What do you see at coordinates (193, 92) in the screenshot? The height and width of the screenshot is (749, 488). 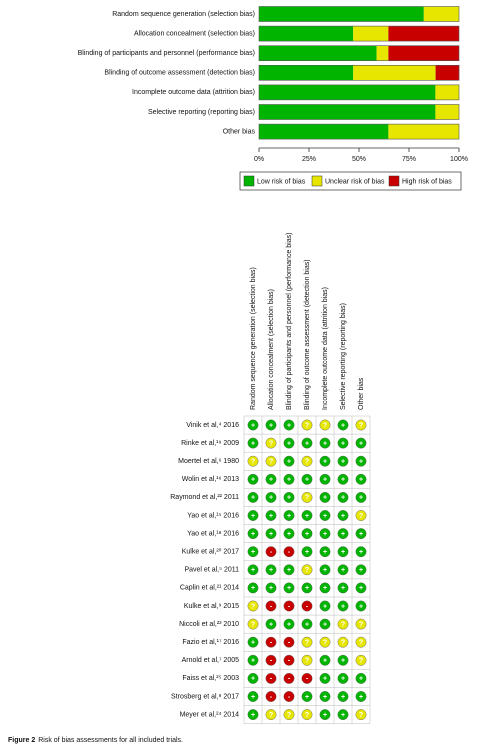 I see `category-label: Incomplete outcome data (attrition bias)` at bounding box center [193, 92].